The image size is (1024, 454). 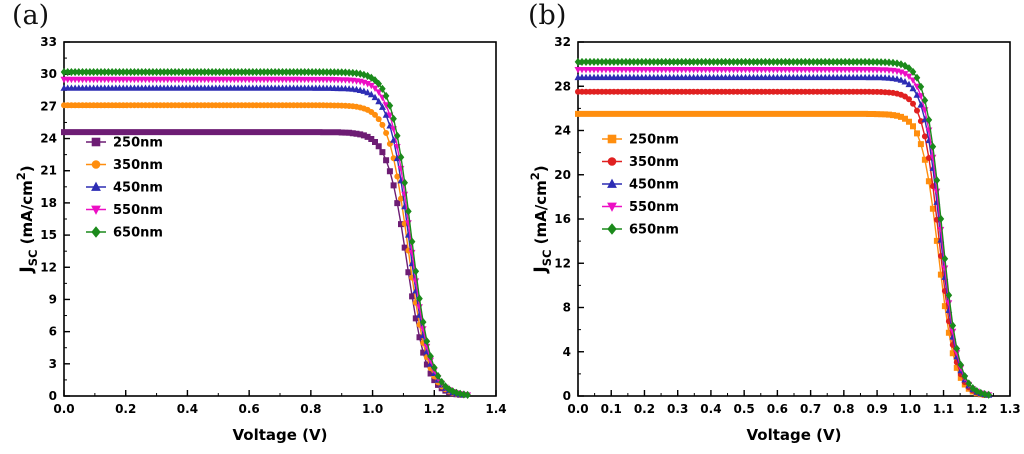 I want to click on y-axis: 0 3 6 9 12 15 18 21 24 27 30 33, so click(x=55, y=219).